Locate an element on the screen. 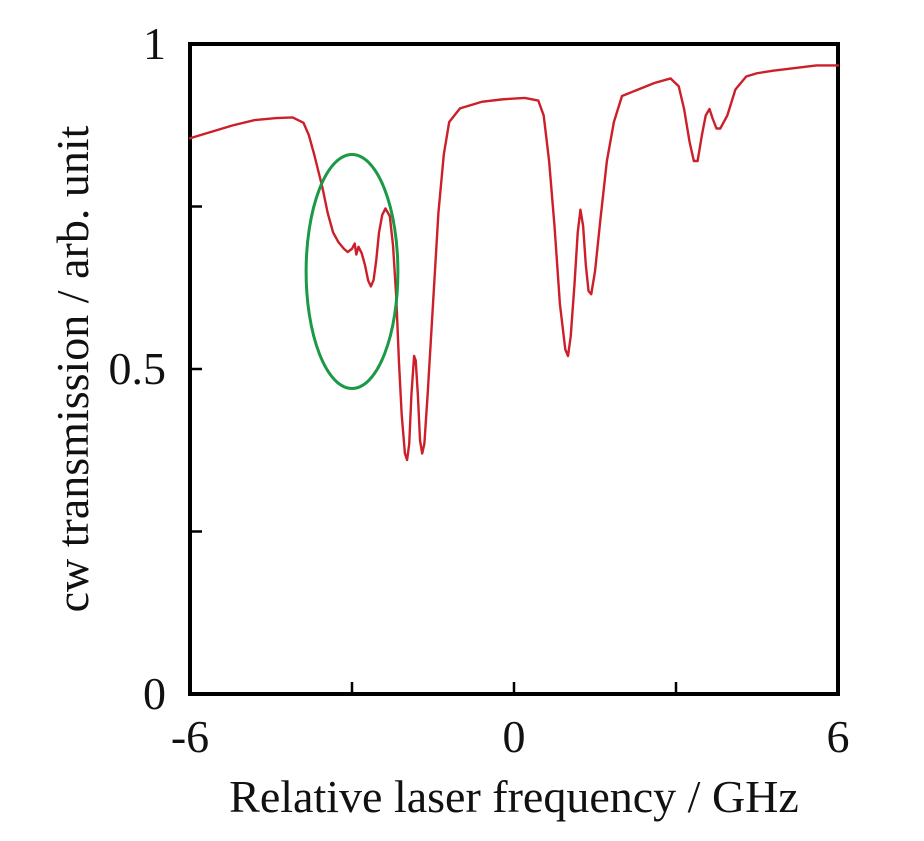 This screenshot has width=924, height=841. x-axis-label: Relative laser frequency / GHz is located at coordinates (514, 796).